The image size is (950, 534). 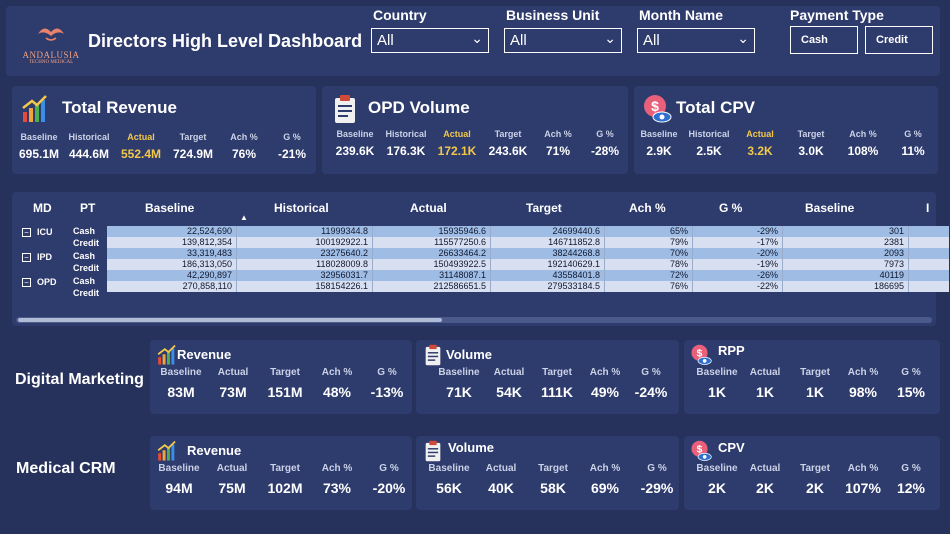 I want to click on kpi-actual: Actual 552.4M, so click(x=141, y=146).